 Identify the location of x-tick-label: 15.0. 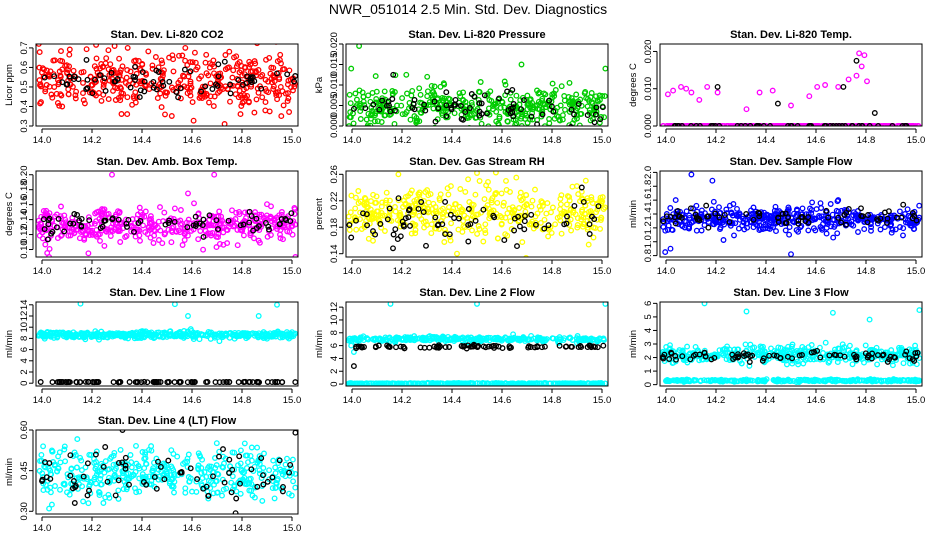
(602, 400).